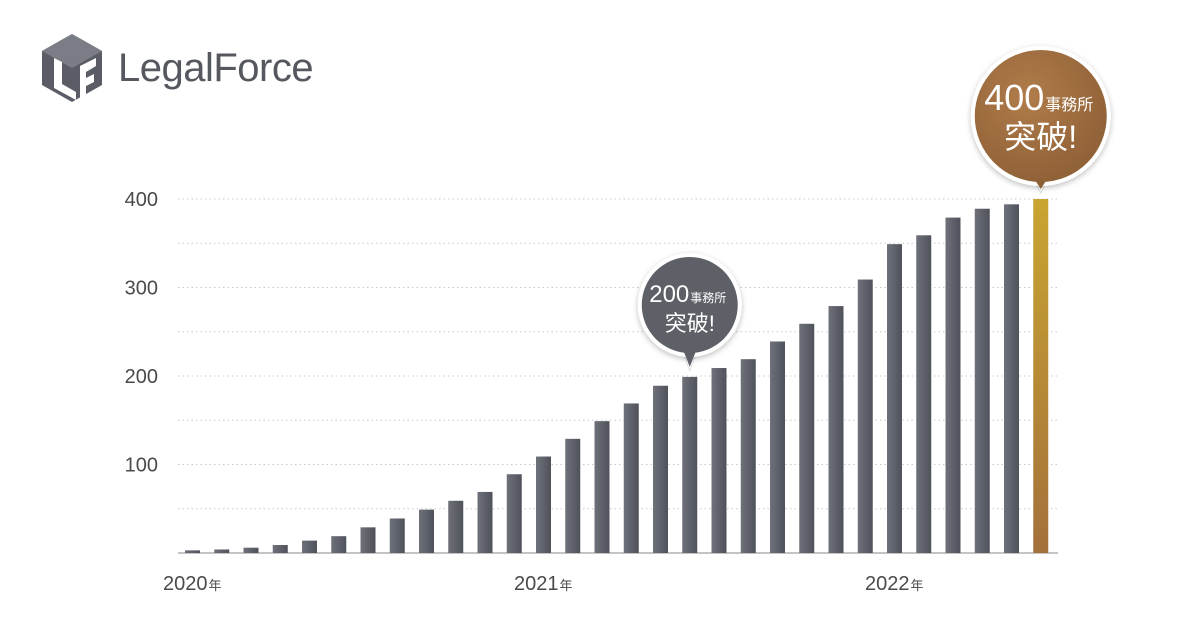 This screenshot has height=631, width=1201. What do you see at coordinates (141, 289) in the screenshot?
I see `y-tick-label: 300` at bounding box center [141, 289].